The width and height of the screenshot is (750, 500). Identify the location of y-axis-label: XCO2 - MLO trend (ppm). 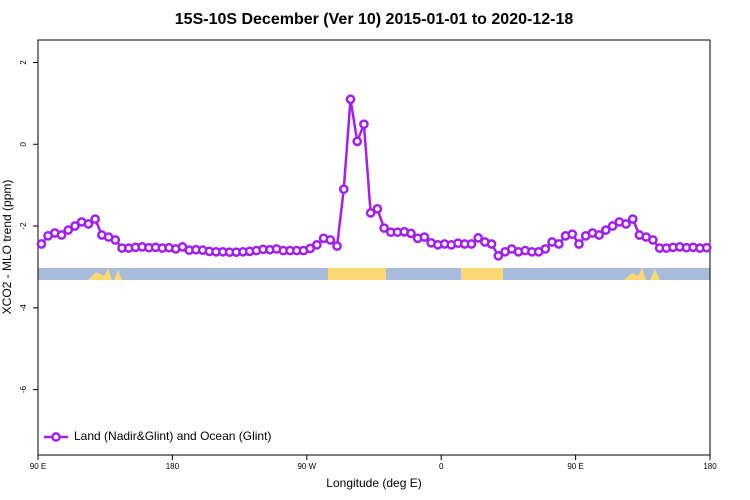
(7, 247).